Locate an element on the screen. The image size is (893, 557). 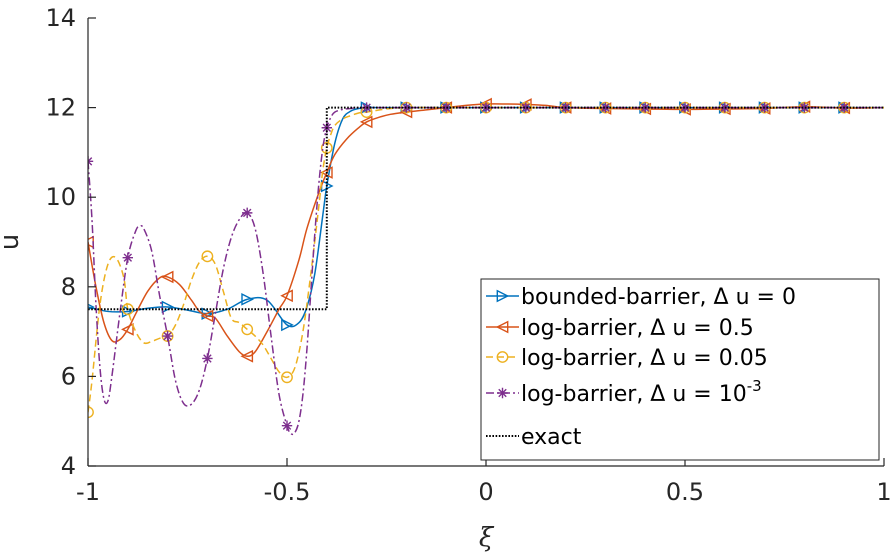
y-tick-label: 6 is located at coordinates (68, 376).